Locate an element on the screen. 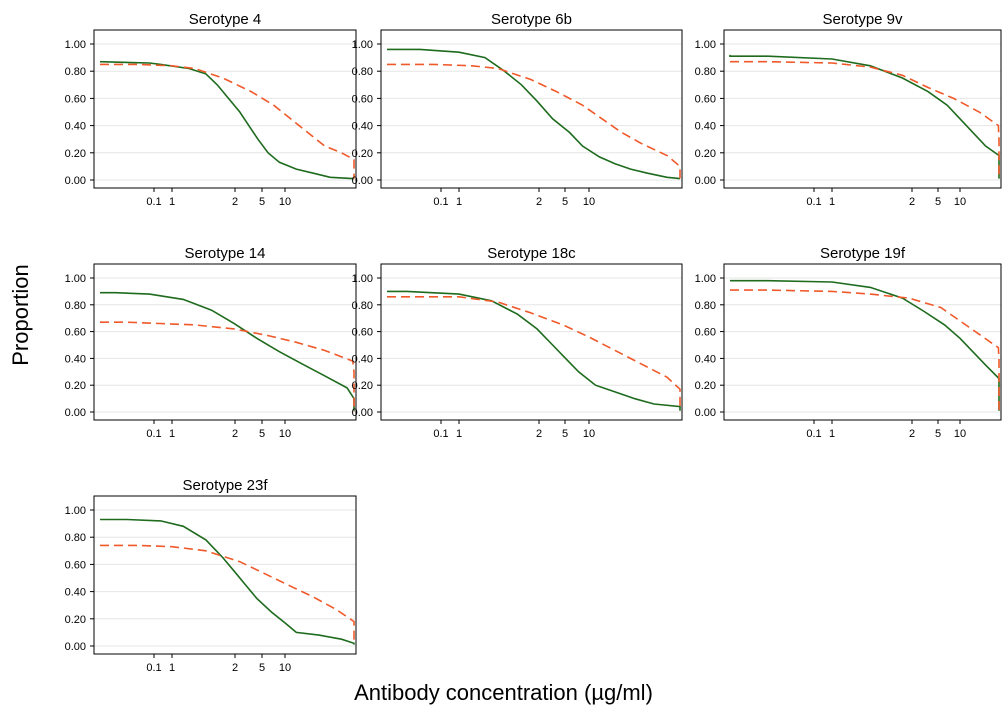 Image resolution: width=1007 pixels, height=714 pixels. y-axis-label: Proportion is located at coordinates (21, 315).